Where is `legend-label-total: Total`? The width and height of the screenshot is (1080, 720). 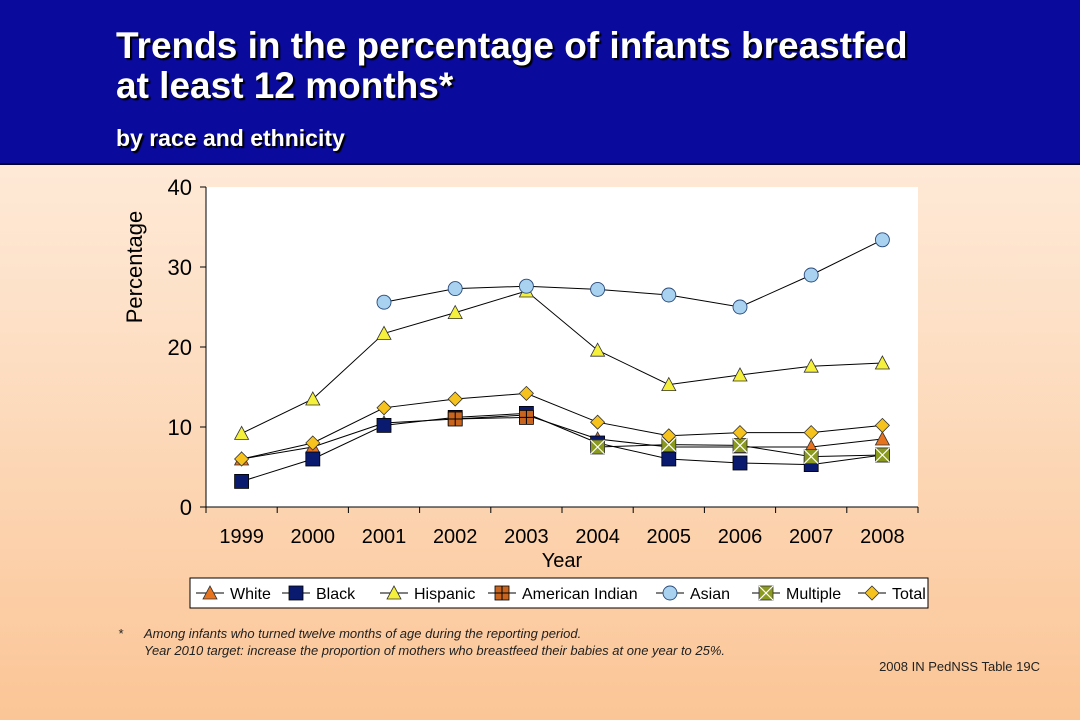
legend-label-total: Total is located at coordinates (909, 594).